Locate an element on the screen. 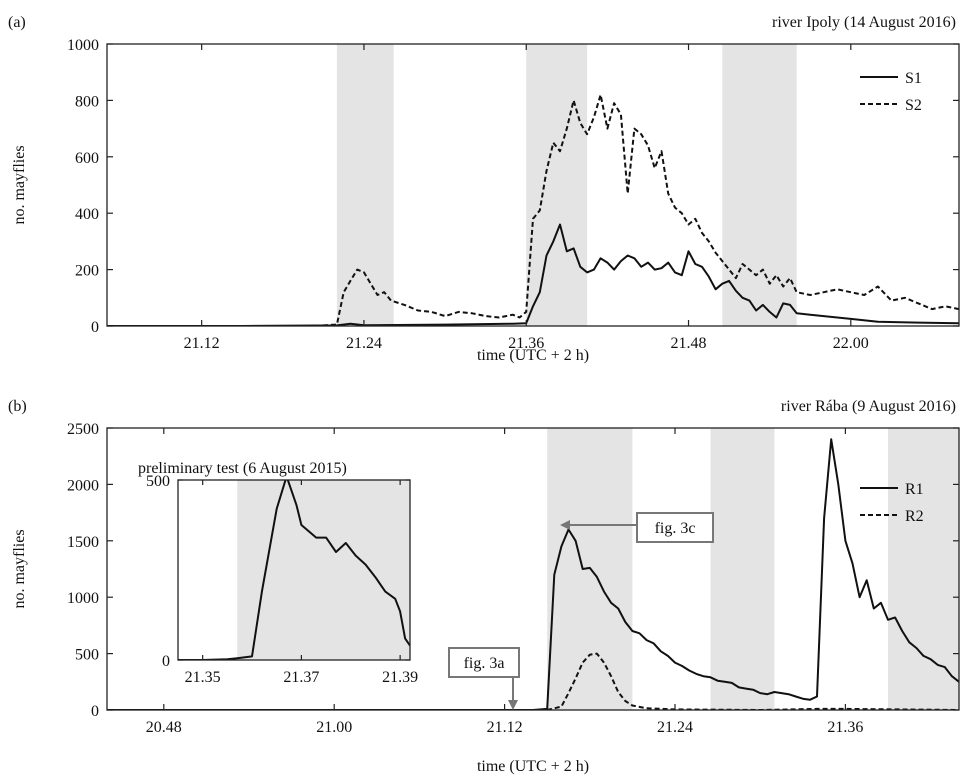 Image resolution: width=964 pixels, height=778 pixels. inset-x-ticks: 21.35 21.37 21.39 is located at coordinates (301, 583).